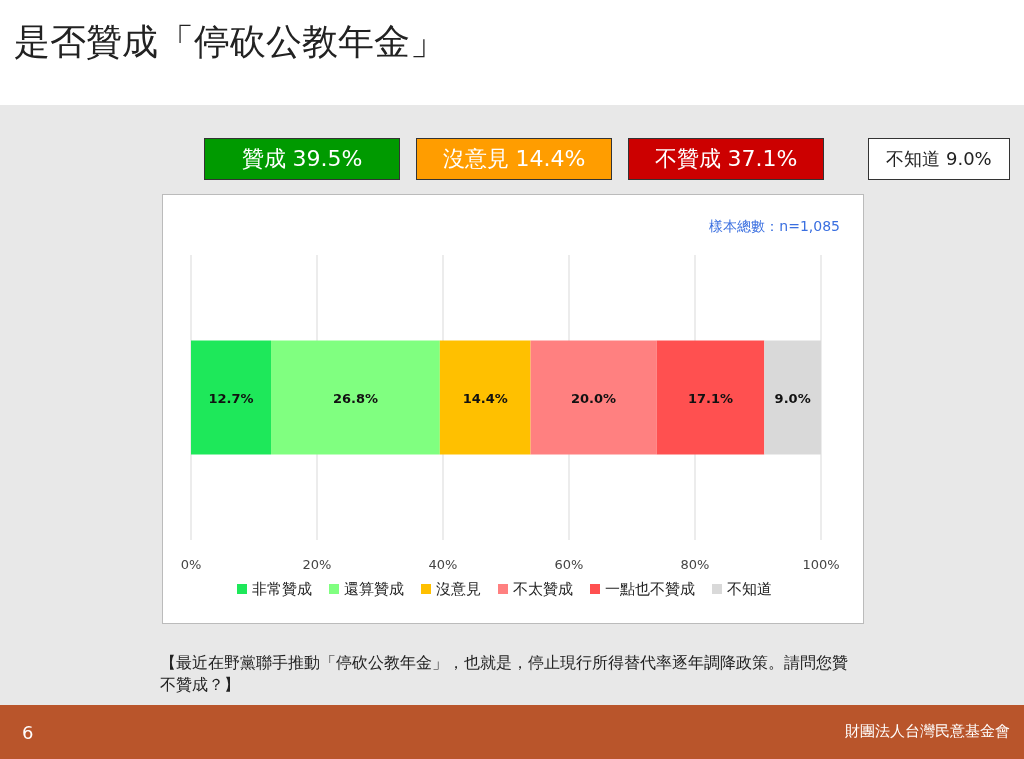  What do you see at coordinates (374, 589) in the screenshot?
I see `legend-label: 還算贊成` at bounding box center [374, 589].